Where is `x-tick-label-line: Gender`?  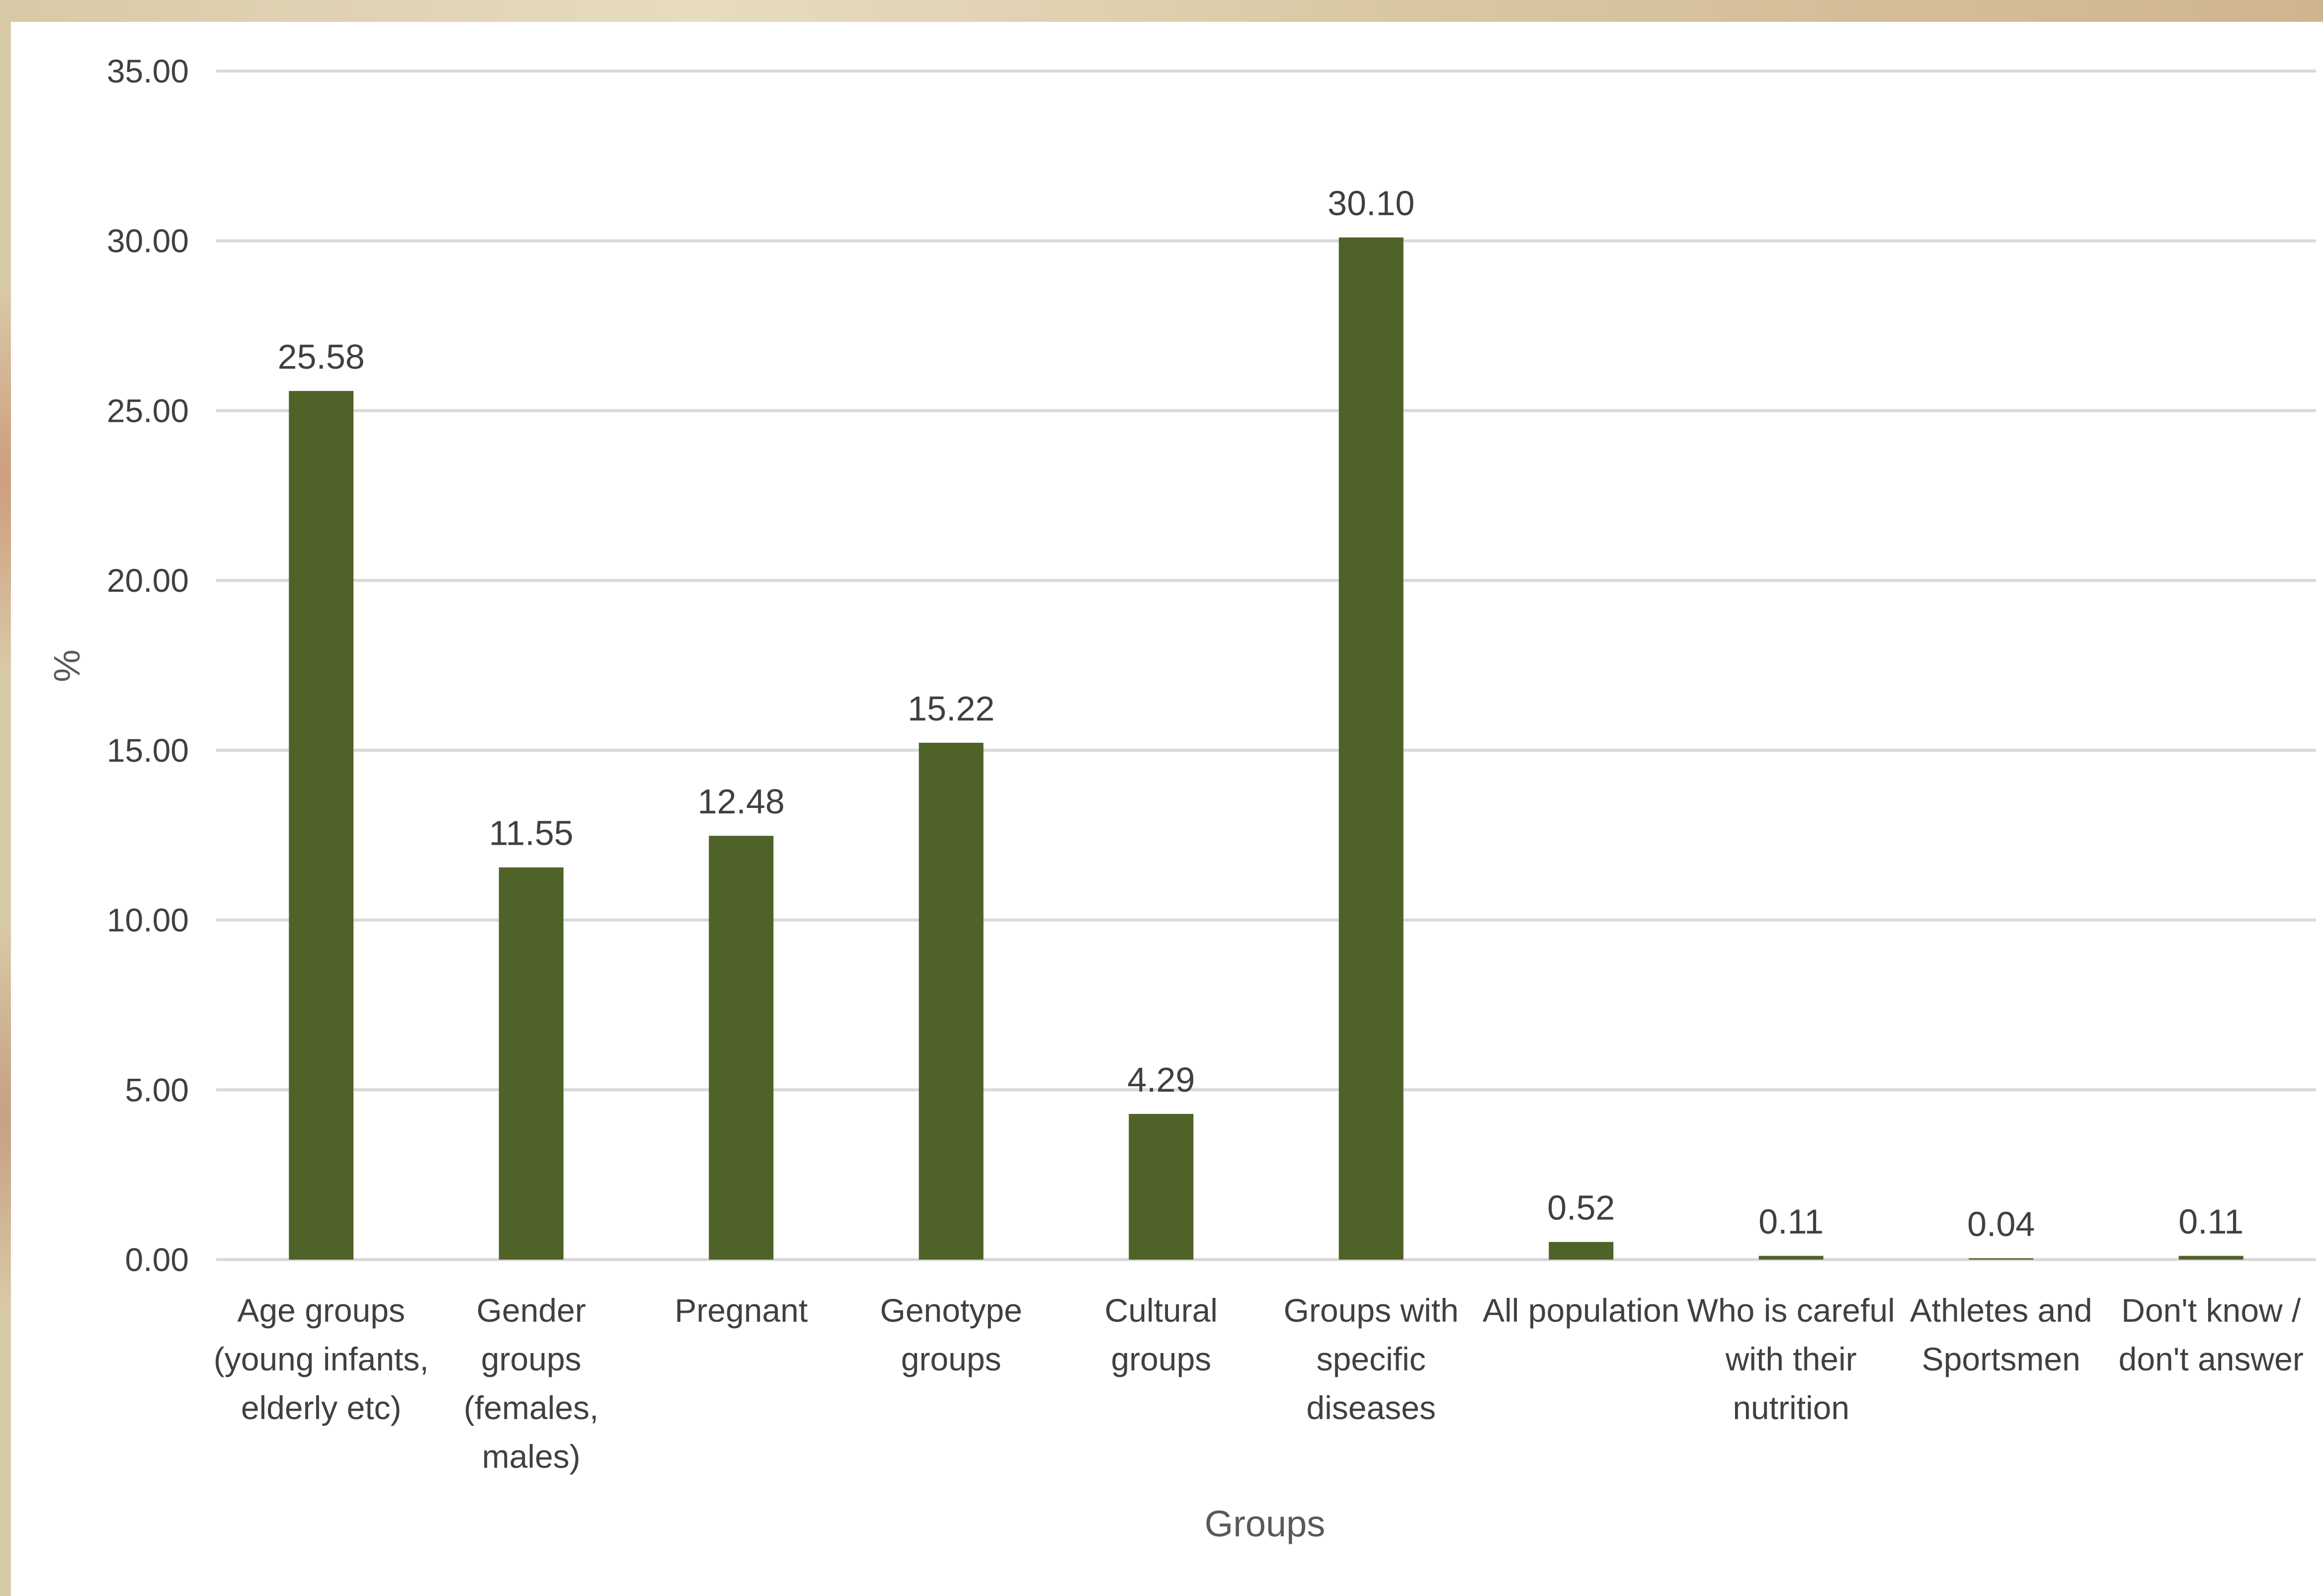 x-tick-label-line: Gender is located at coordinates (531, 1310).